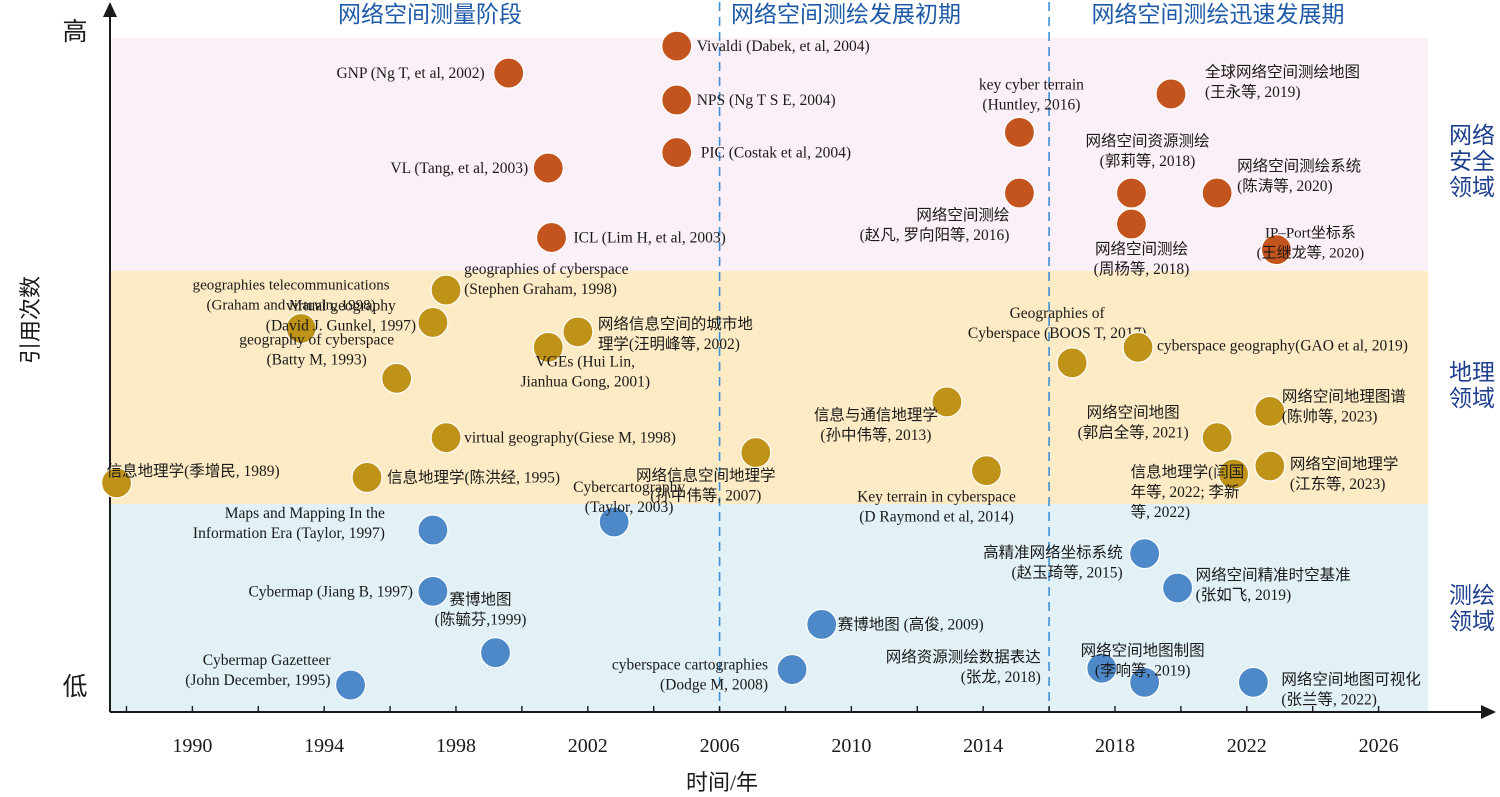 The height and width of the screenshot is (797, 1500). Describe the element at coordinates (766, 100) in the screenshot. I see `point-label-0-2: NPS (Ng T S E, 2004)` at that location.